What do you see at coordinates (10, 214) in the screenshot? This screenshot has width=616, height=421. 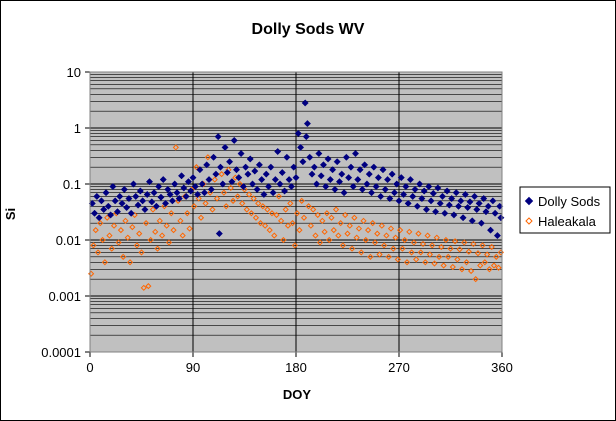 I see `y-axis-label: Si` at bounding box center [10, 214].